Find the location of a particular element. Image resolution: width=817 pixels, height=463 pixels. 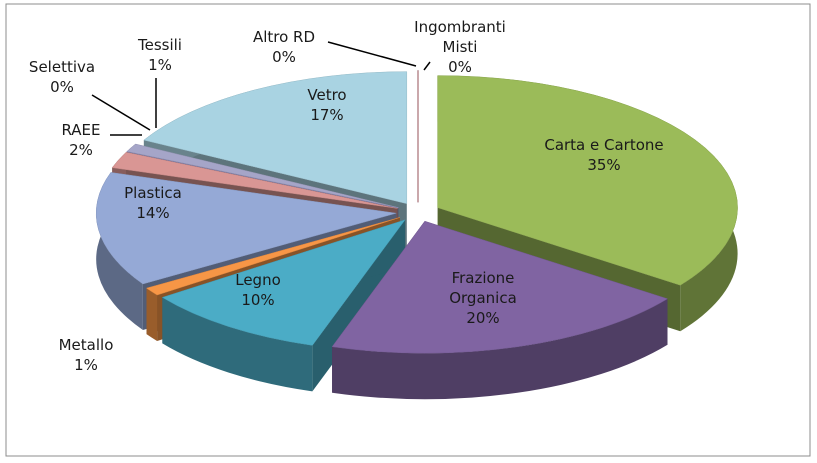

data-label: Altro RD 0% is located at coordinates (284, 47).